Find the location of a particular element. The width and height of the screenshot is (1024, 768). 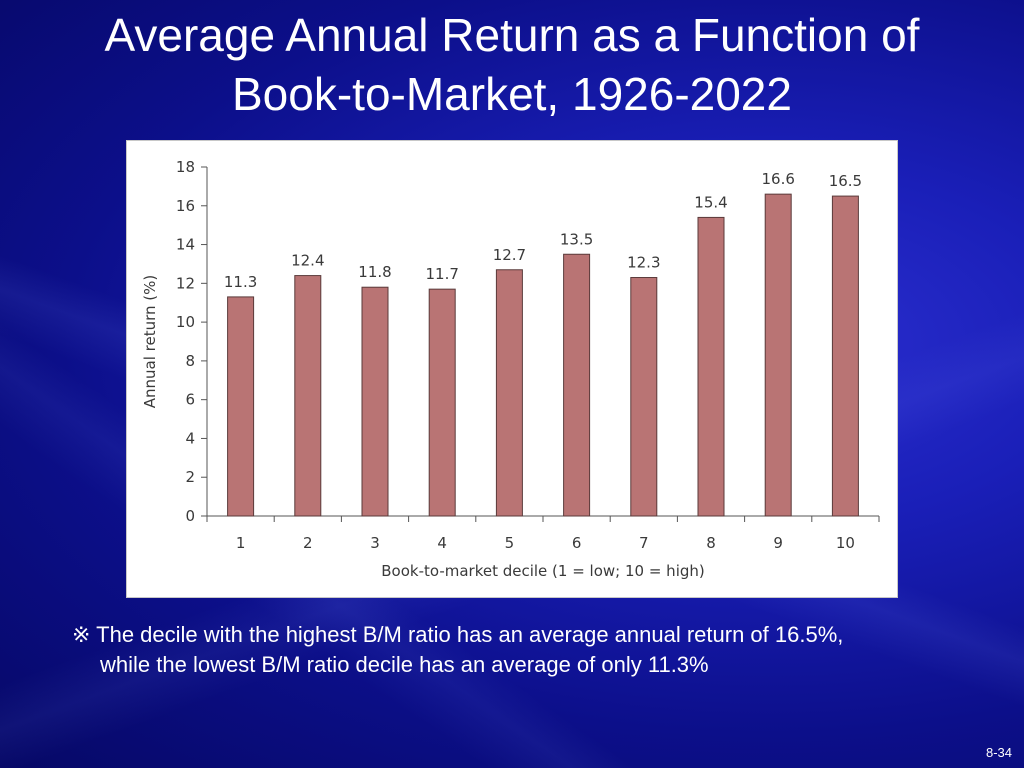

bar-value-label: 16.6 is located at coordinates (777, 179).